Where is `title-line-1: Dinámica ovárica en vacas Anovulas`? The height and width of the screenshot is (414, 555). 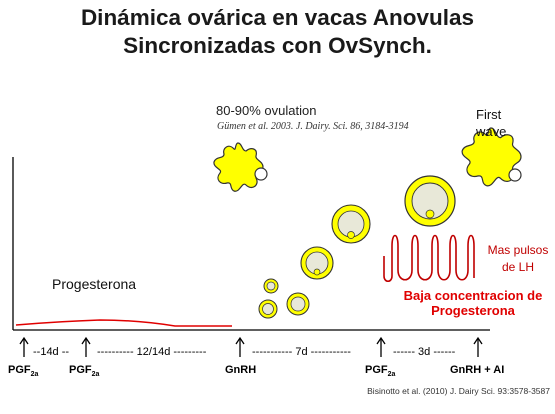
title-line-1: Dinámica ovárica en vacas Anovulas is located at coordinates (277, 17).